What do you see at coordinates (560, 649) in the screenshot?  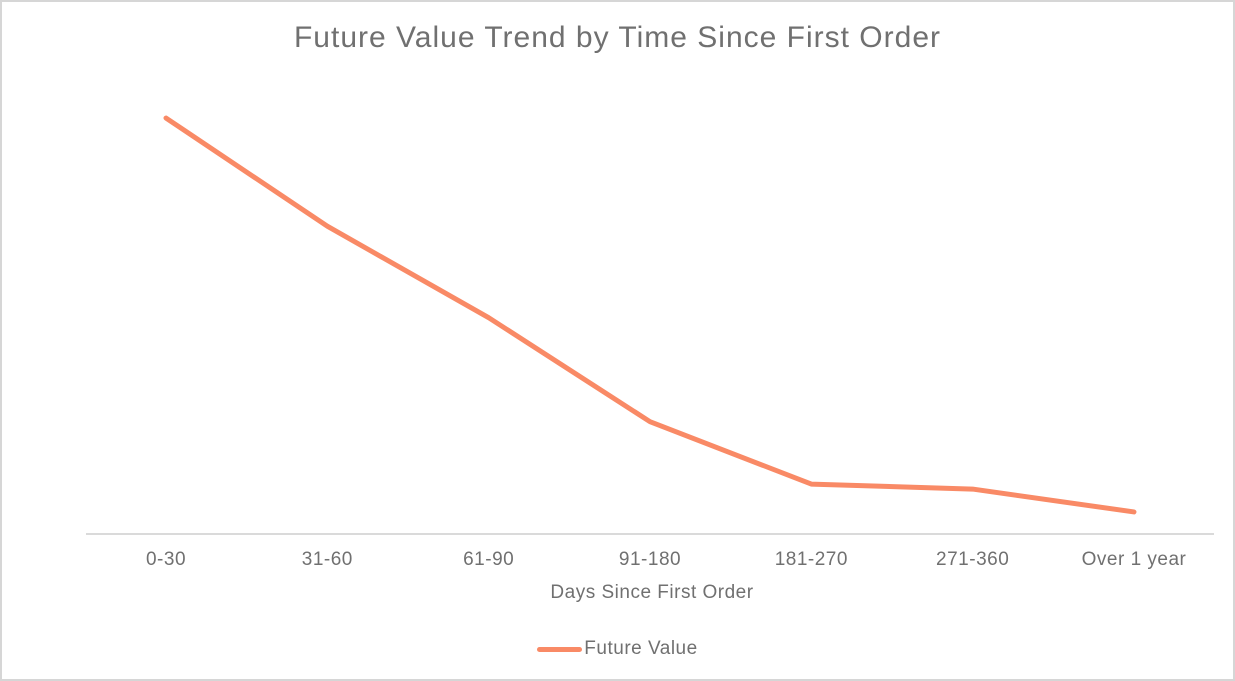 I see `legend-line-swatch` at bounding box center [560, 649].